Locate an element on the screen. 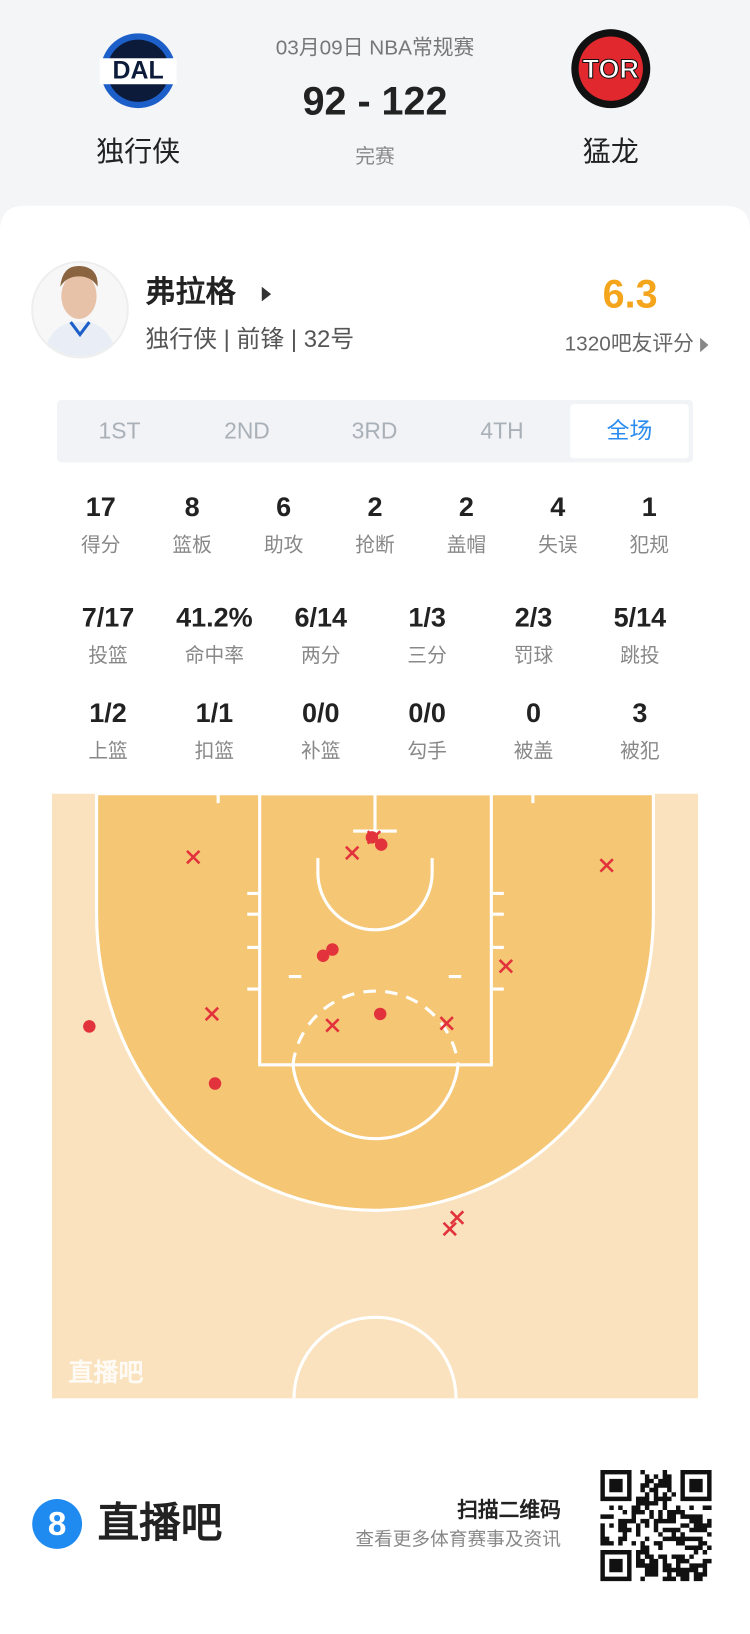 The width and height of the screenshot is (750, 1634). stat-label: 抢断 is located at coordinates (374, 546).